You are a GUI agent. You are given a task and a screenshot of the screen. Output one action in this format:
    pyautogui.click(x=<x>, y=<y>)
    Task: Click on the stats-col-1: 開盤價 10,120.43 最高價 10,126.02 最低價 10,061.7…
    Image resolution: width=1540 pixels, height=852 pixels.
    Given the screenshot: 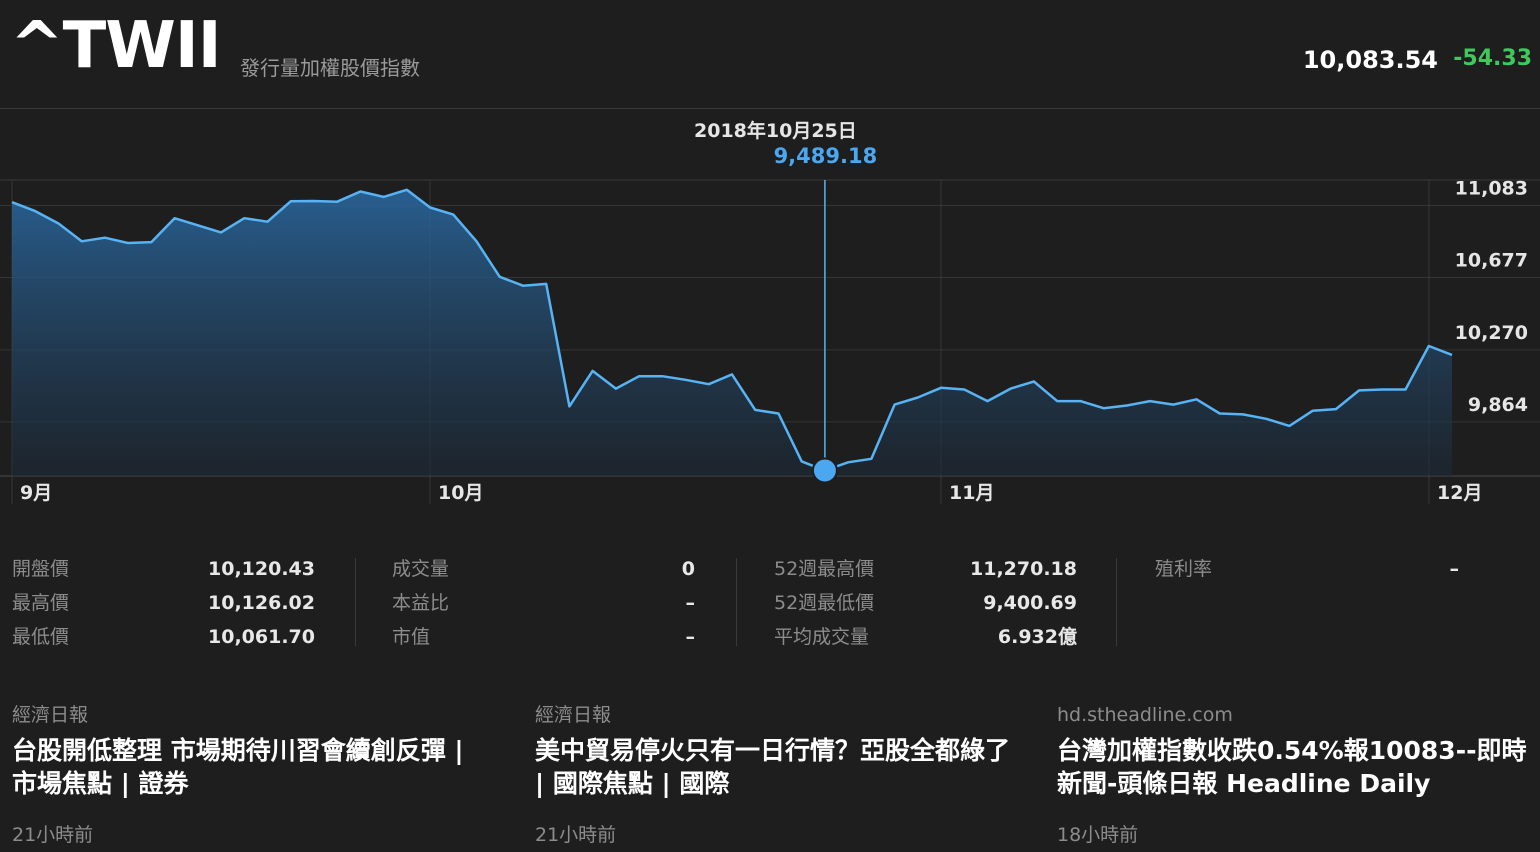 What is the action you would take?
    pyautogui.click(x=157, y=604)
    